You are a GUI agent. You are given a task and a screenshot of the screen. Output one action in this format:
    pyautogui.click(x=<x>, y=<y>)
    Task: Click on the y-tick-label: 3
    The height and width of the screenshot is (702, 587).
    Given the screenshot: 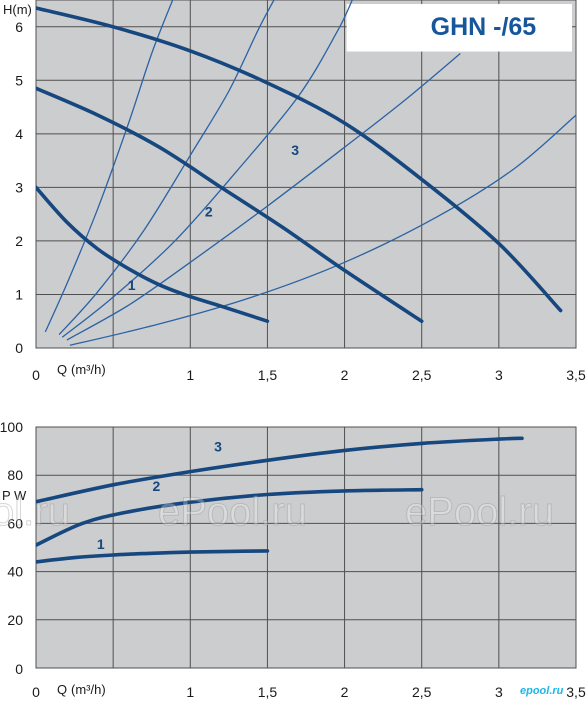 What is the action you would take?
    pyautogui.click(x=19, y=187)
    